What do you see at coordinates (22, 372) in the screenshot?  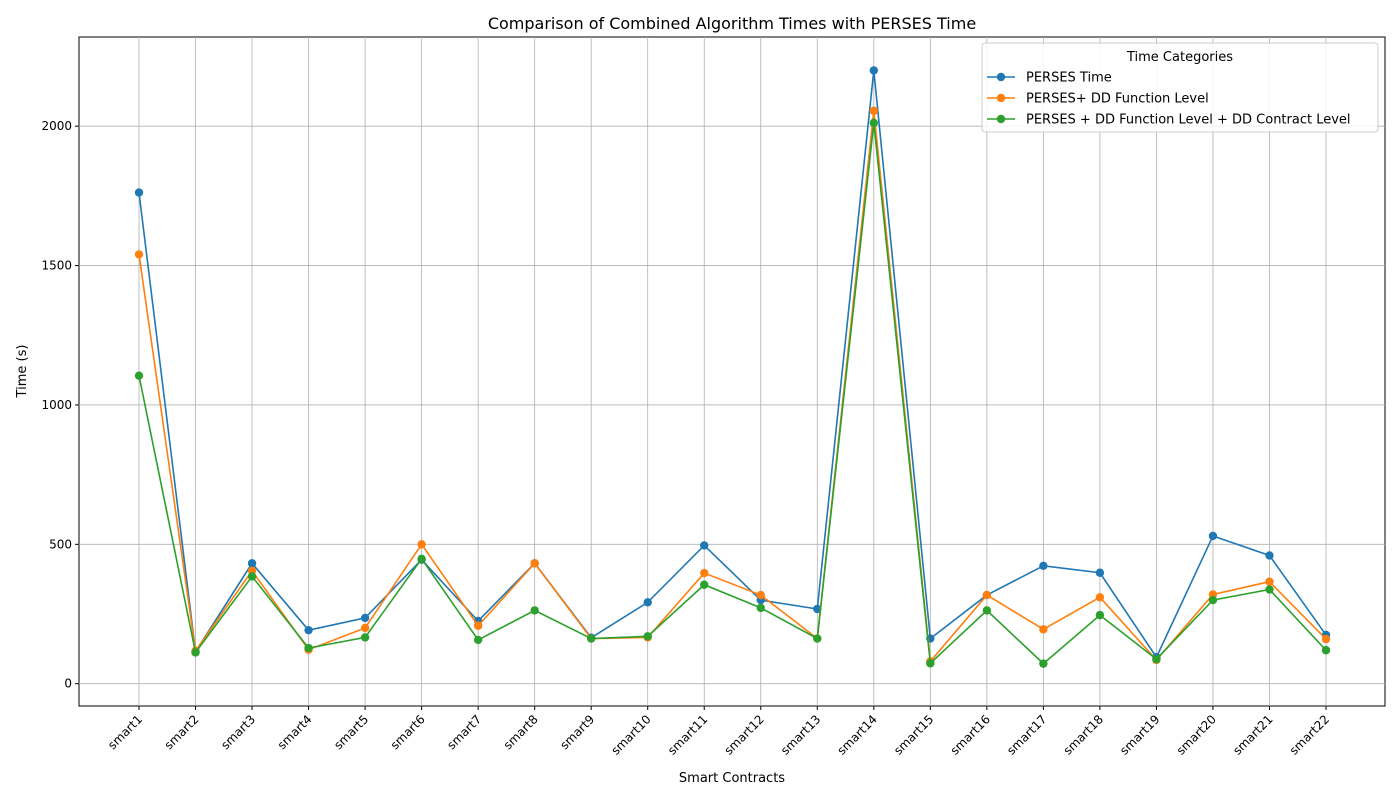 I see `y-axis-label: Time (s)` at bounding box center [22, 372].